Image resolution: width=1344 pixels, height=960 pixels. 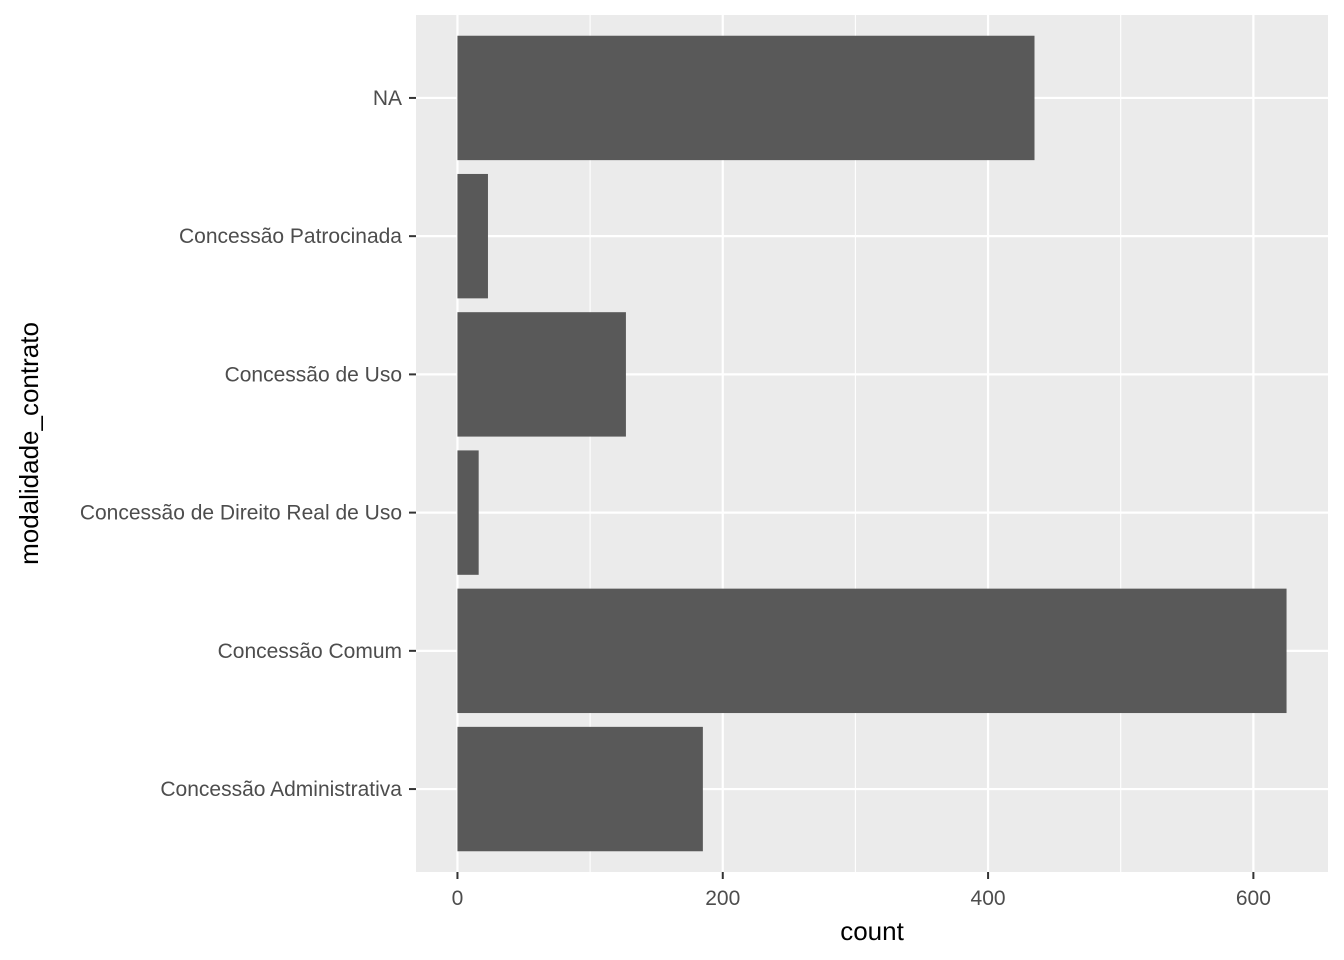 I want to click on y-tick-label: NA, so click(x=387, y=98).